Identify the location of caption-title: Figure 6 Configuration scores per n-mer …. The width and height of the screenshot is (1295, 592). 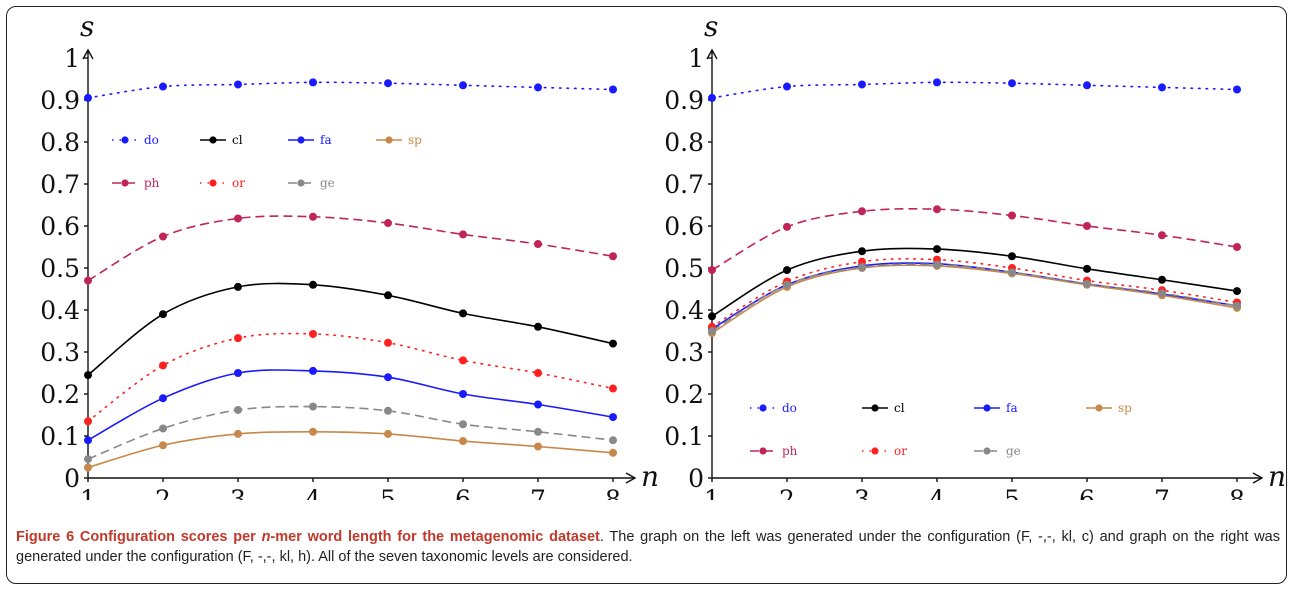
(308, 537).